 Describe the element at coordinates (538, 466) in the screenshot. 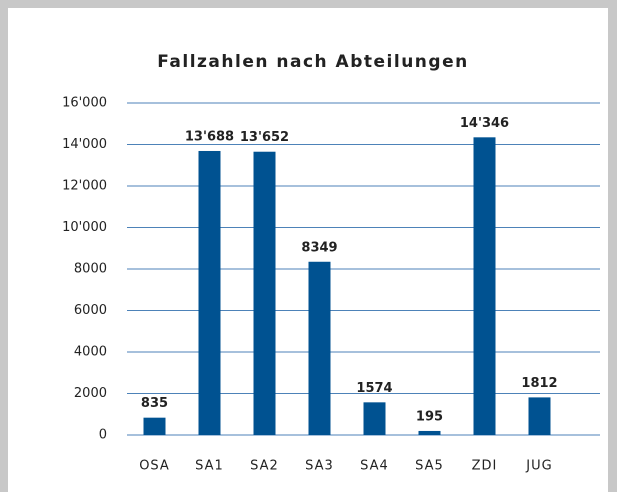

I see `x-tick-label: JUG` at that location.